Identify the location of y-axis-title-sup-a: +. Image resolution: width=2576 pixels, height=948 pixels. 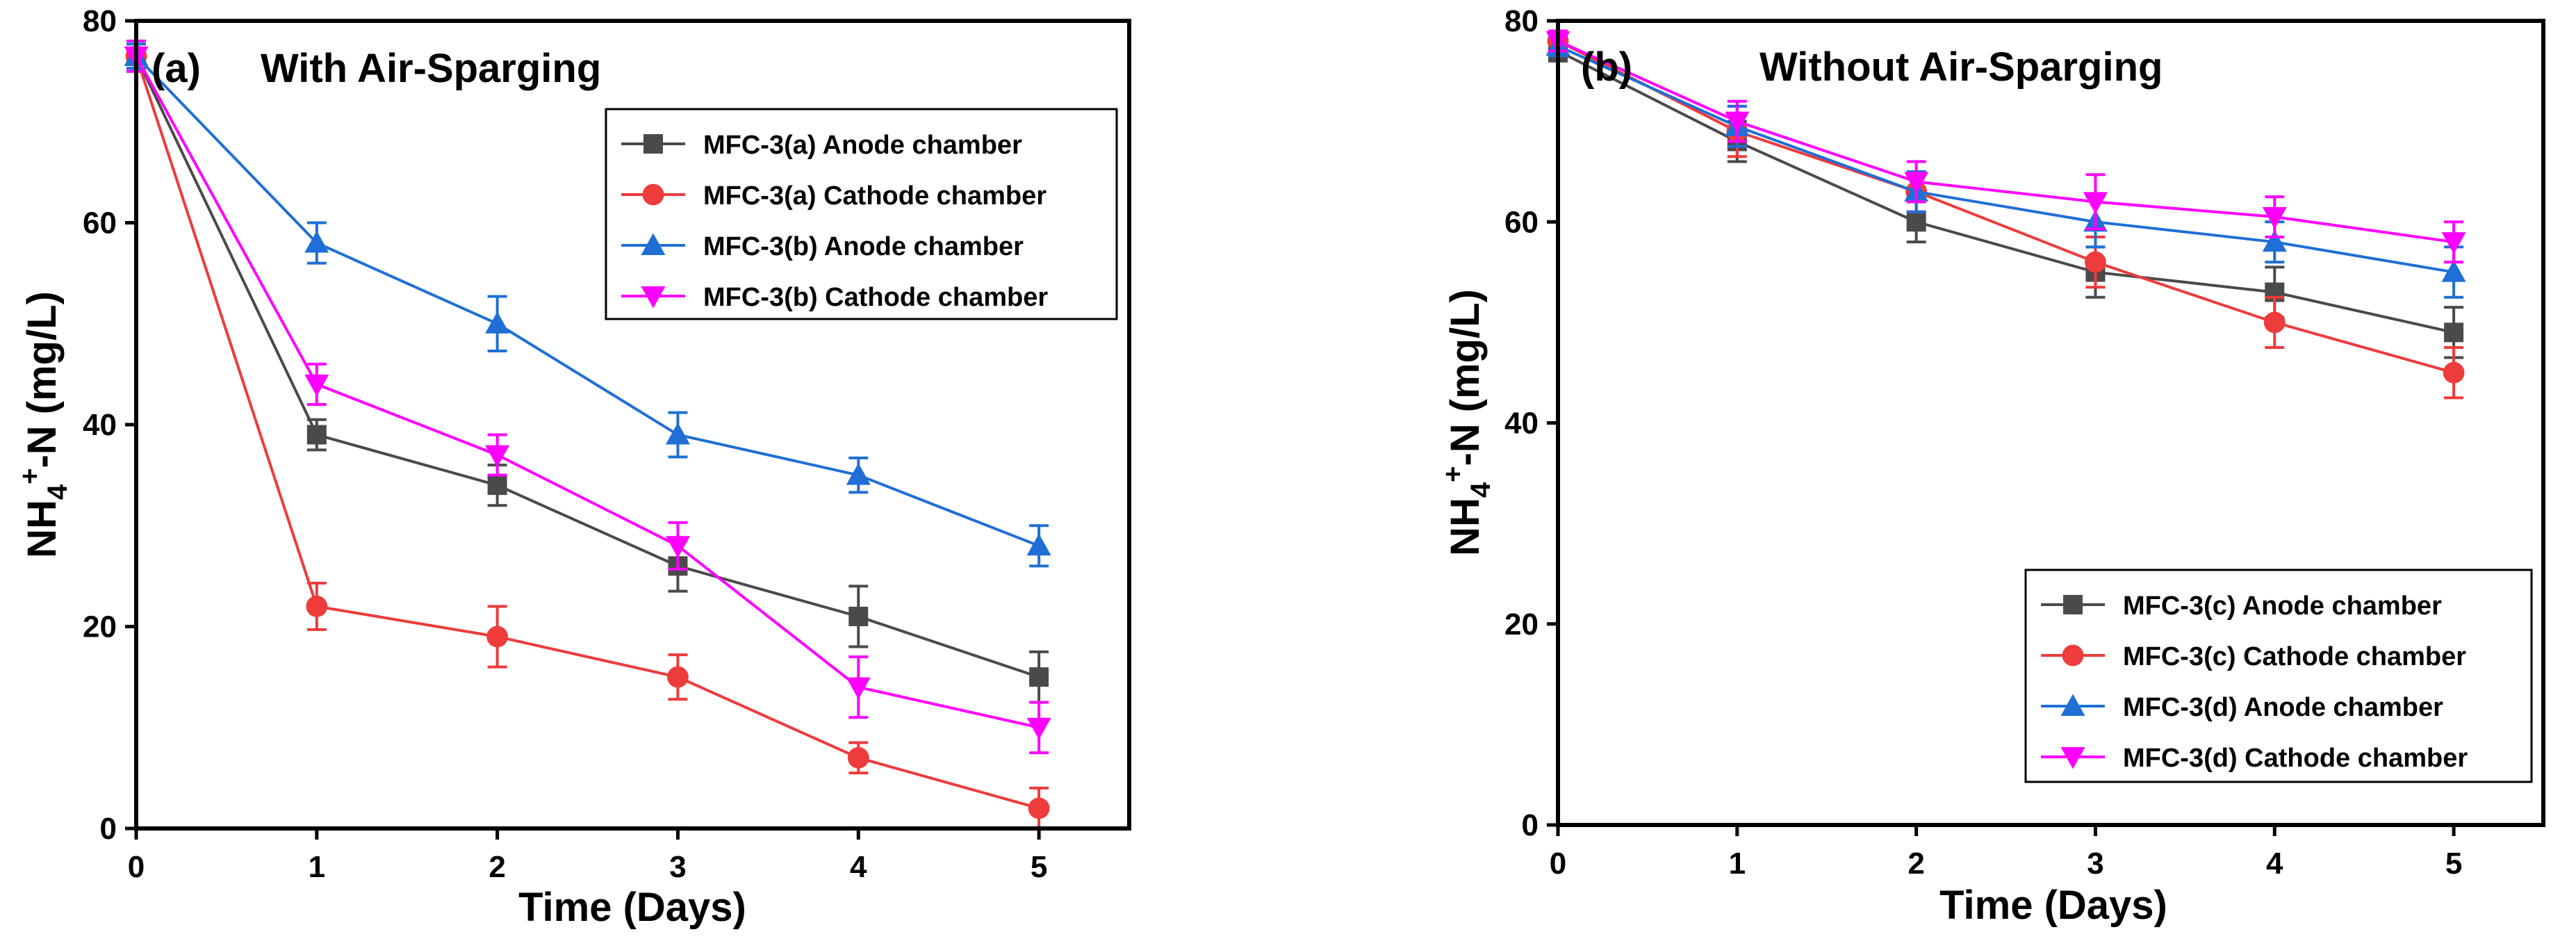
(30, 476).